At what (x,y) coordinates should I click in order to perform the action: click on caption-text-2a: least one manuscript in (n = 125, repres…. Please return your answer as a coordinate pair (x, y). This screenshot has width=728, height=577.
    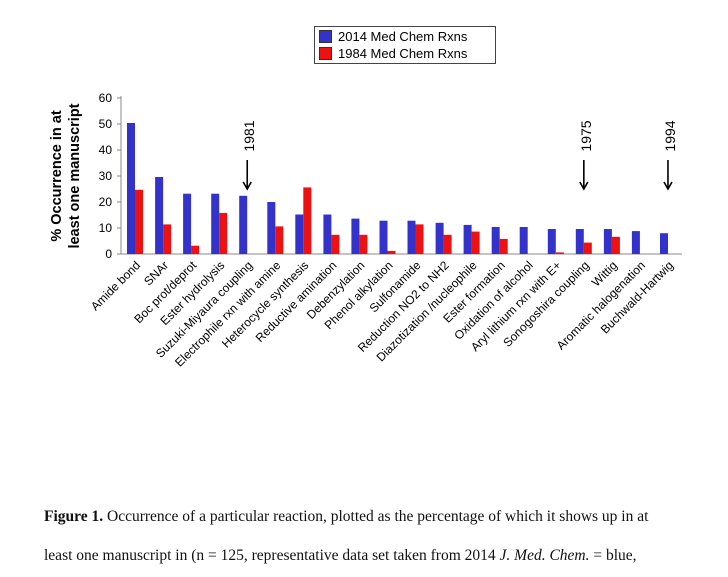
    Looking at the image, I should click on (272, 555).